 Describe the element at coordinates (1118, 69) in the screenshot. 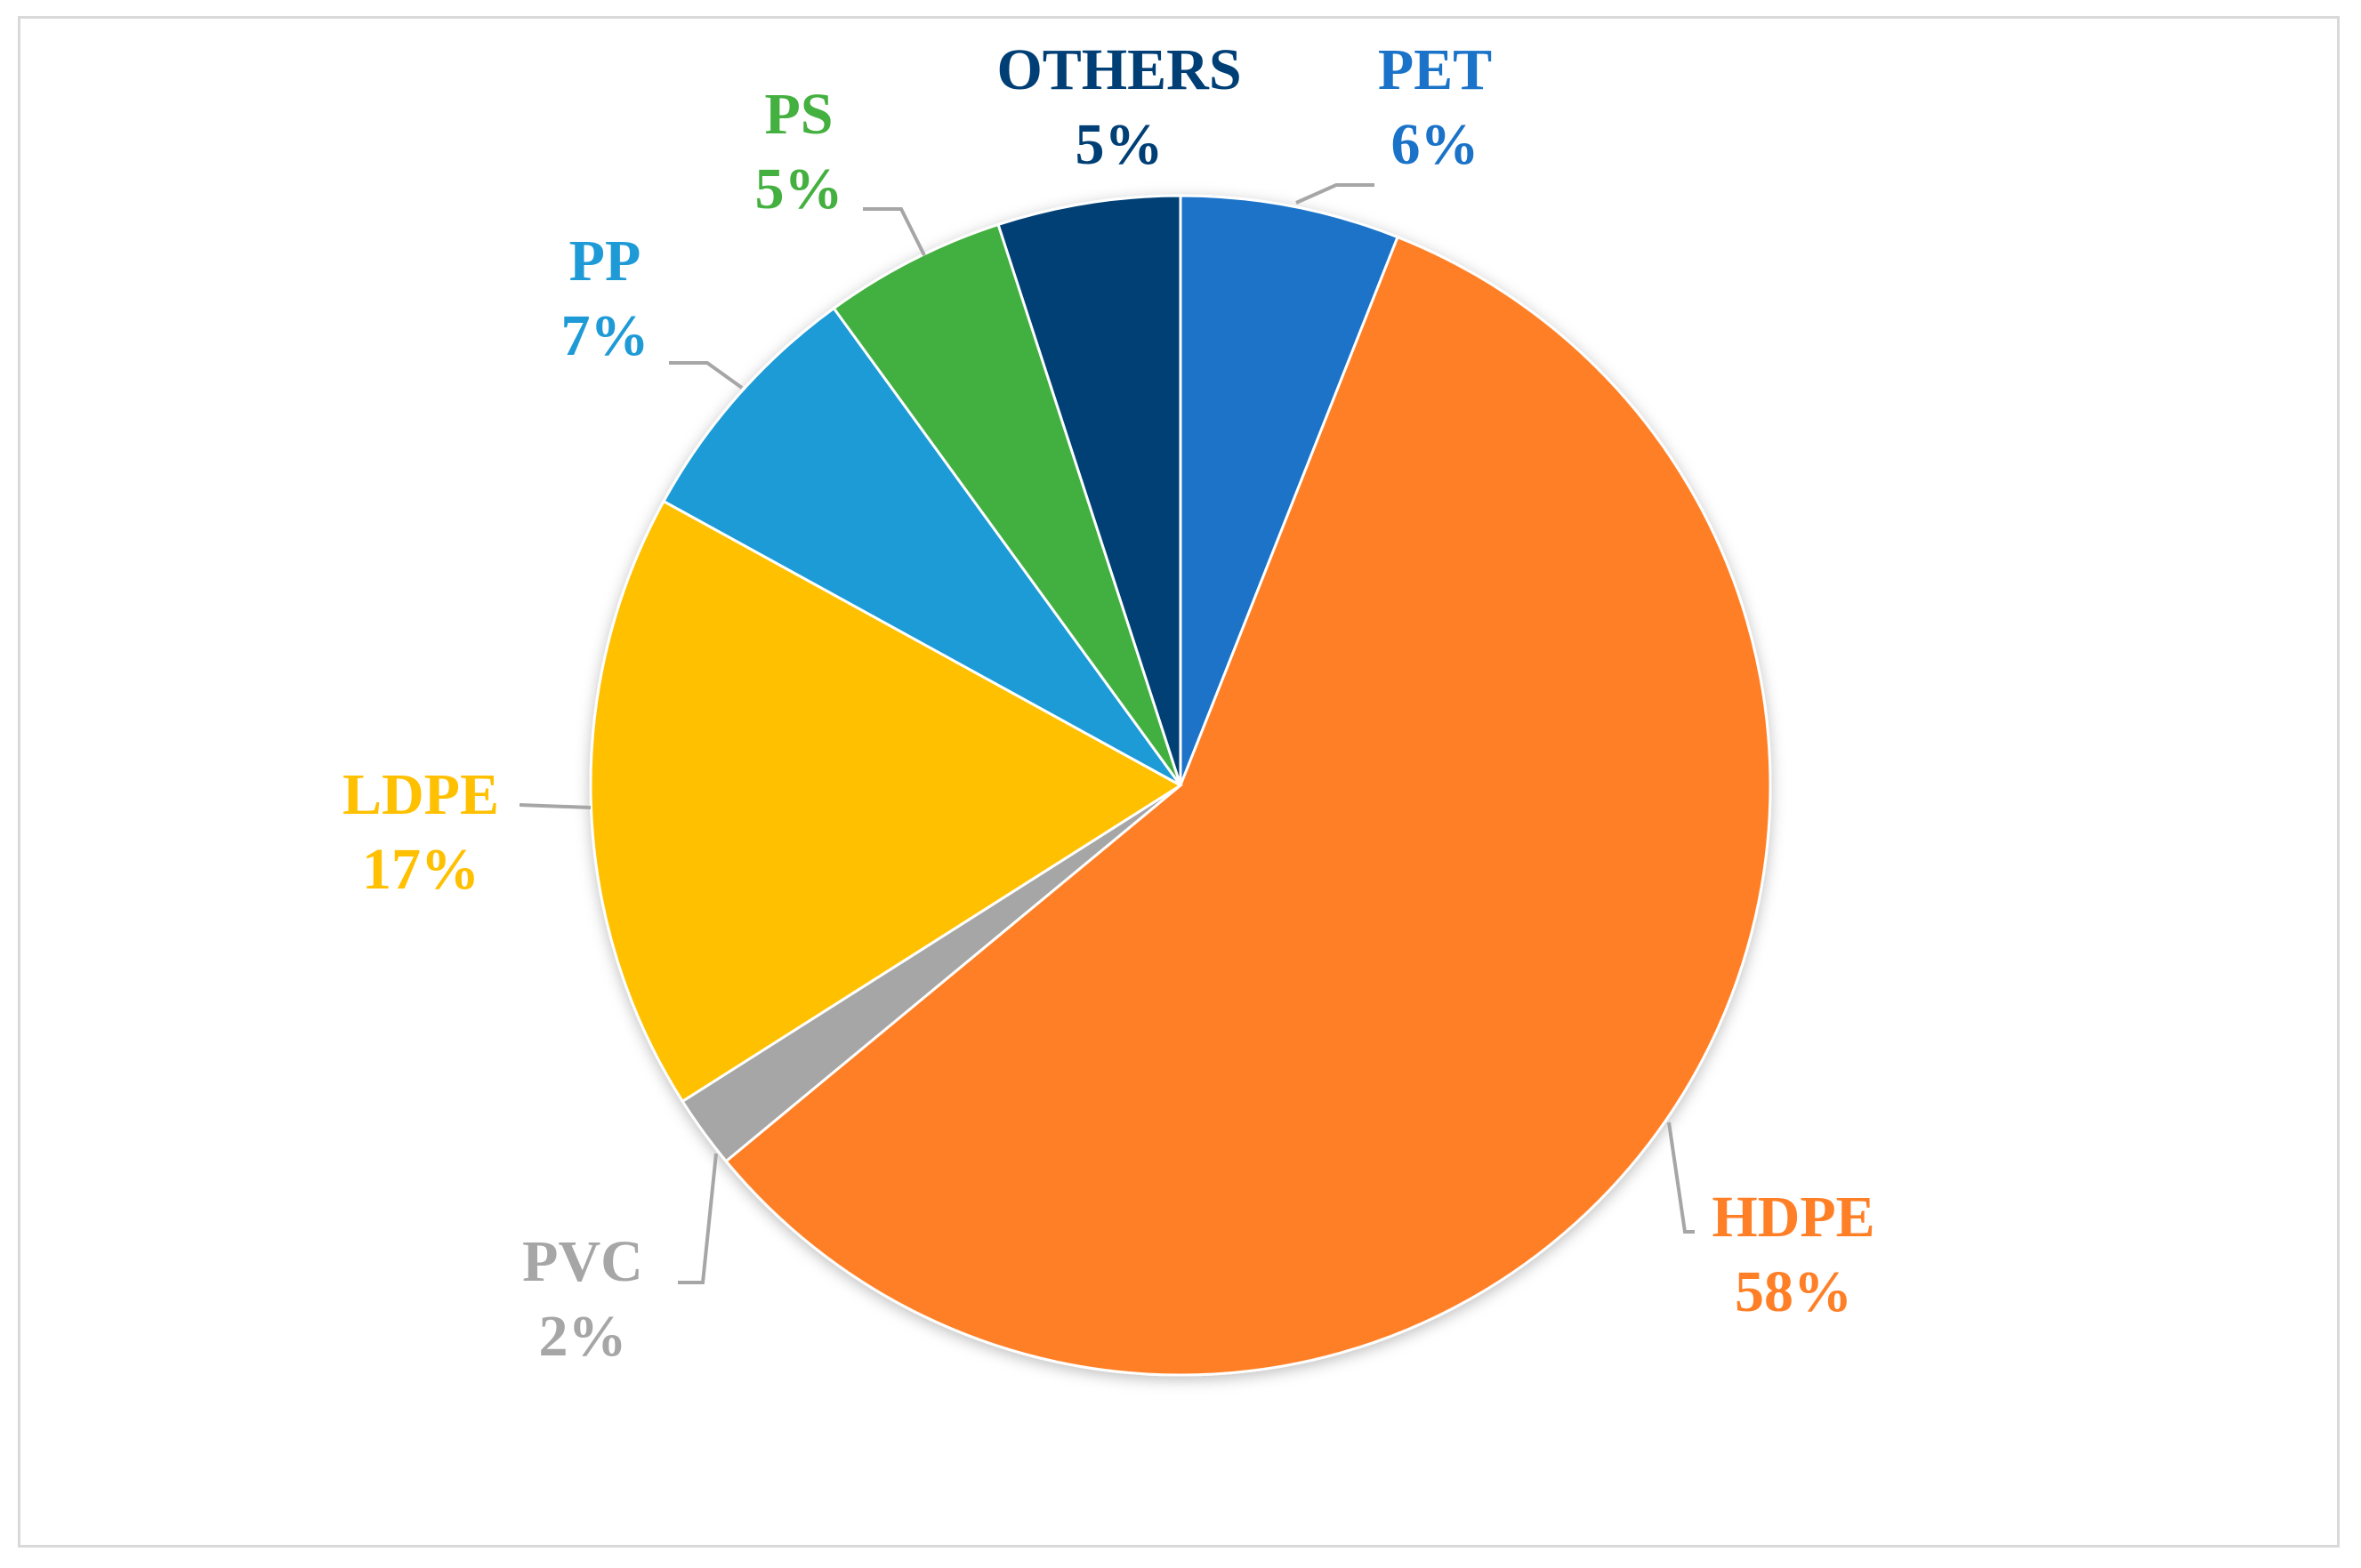

I see `slice-name-label-others: OTHERS` at that location.